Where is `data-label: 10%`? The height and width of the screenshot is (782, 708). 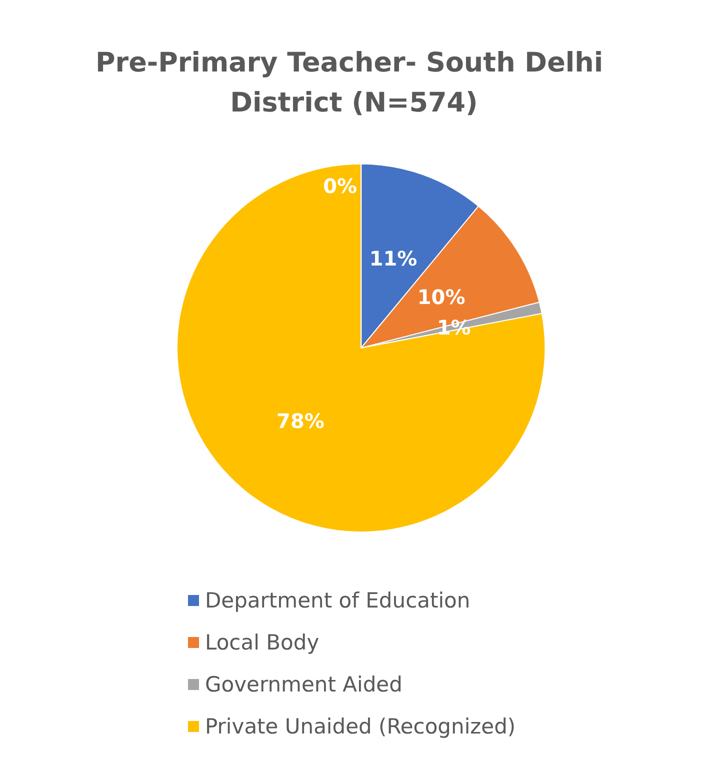 data-label: 10% is located at coordinates (441, 297).